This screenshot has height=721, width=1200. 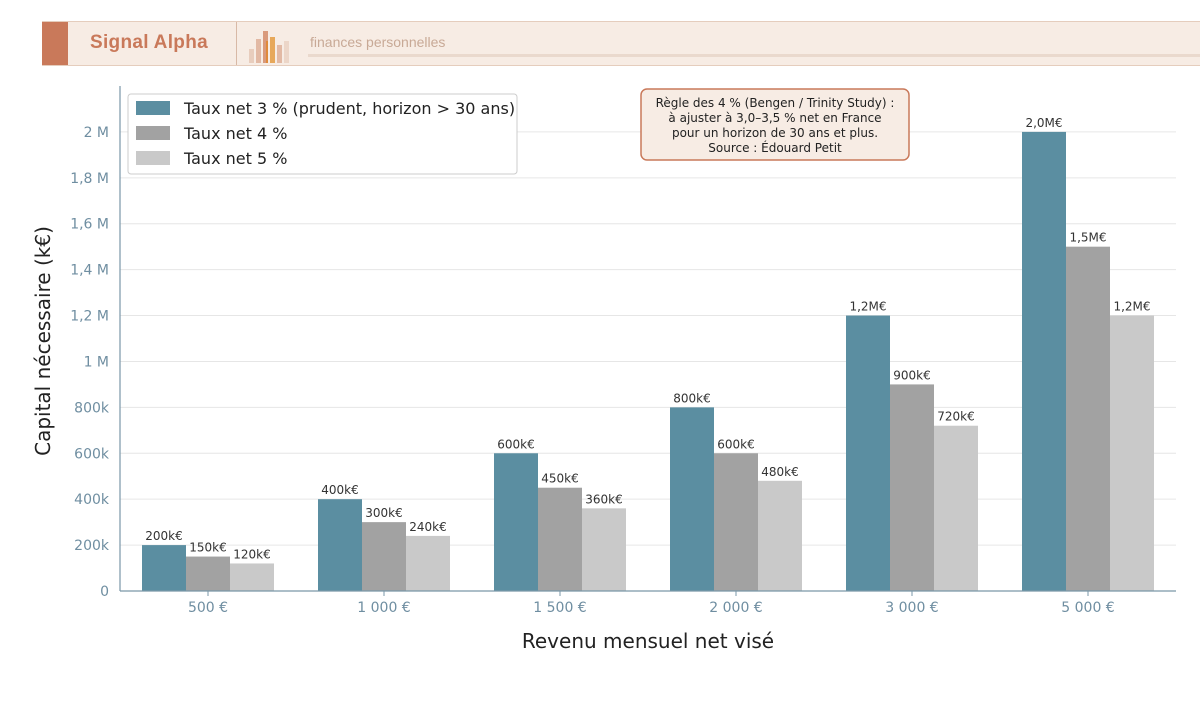 What do you see at coordinates (104, 592) in the screenshot?
I see `y-tick-label: 0` at bounding box center [104, 592].